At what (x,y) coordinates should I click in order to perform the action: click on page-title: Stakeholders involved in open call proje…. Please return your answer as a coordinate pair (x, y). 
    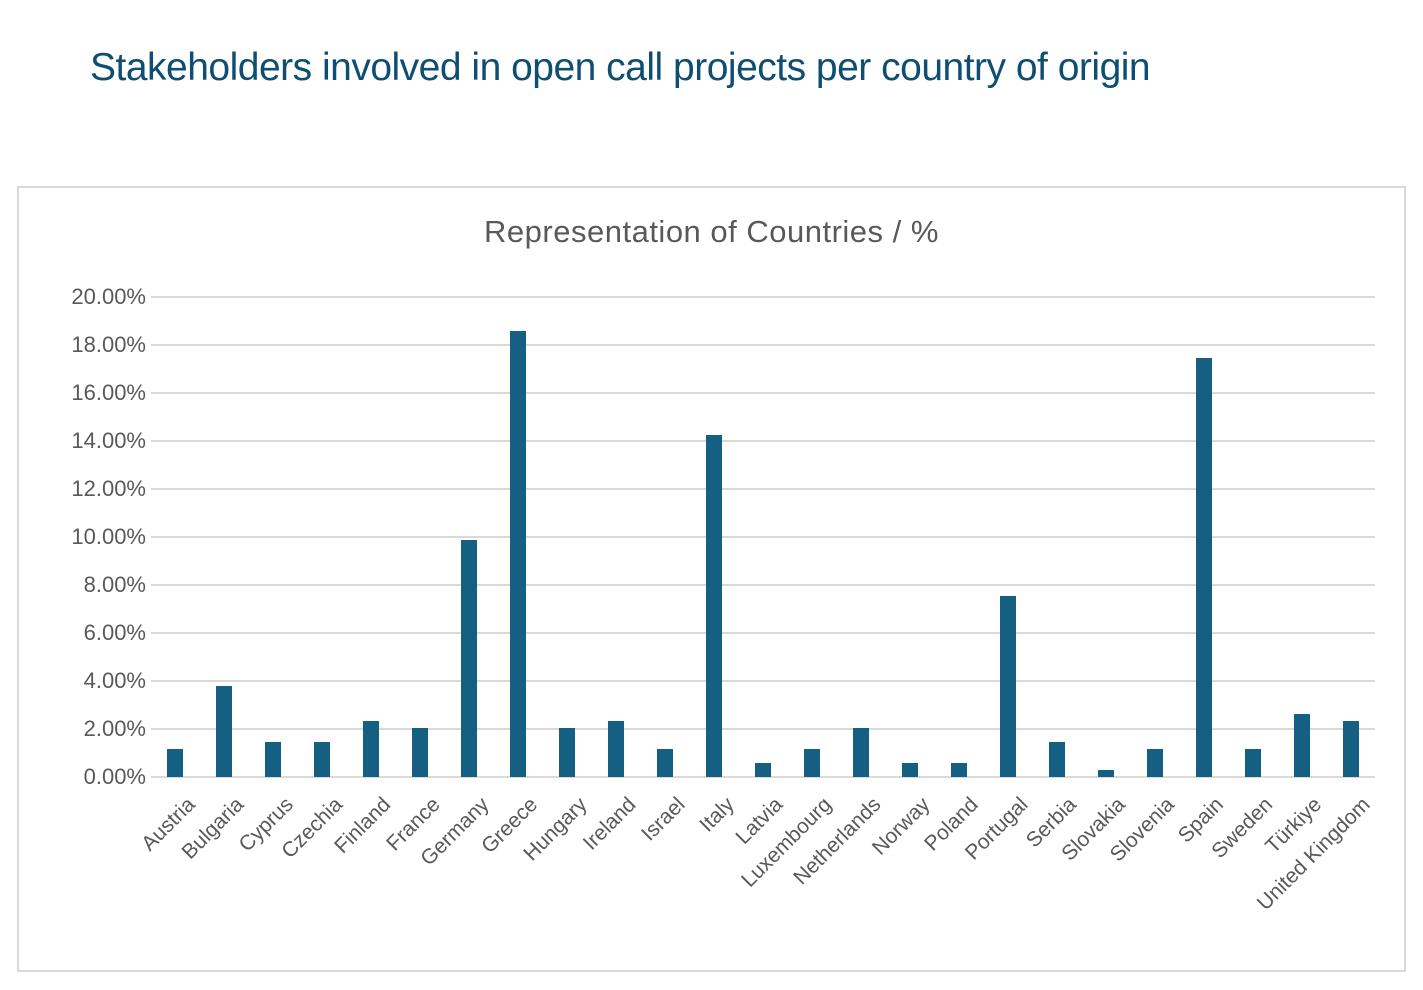
    Looking at the image, I should click on (620, 67).